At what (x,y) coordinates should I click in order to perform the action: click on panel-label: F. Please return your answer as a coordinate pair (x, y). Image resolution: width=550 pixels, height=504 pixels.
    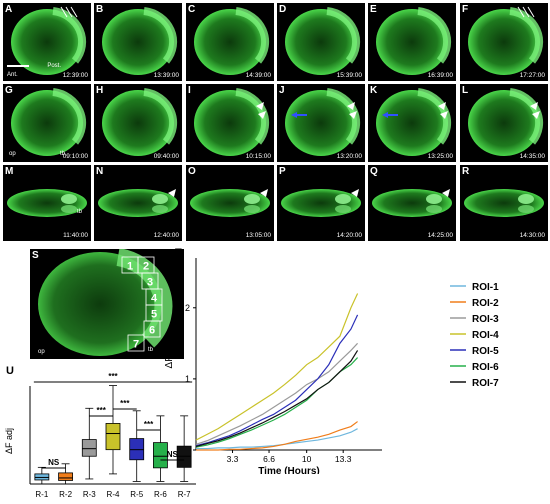
    Looking at the image, I should click on (465, 9).